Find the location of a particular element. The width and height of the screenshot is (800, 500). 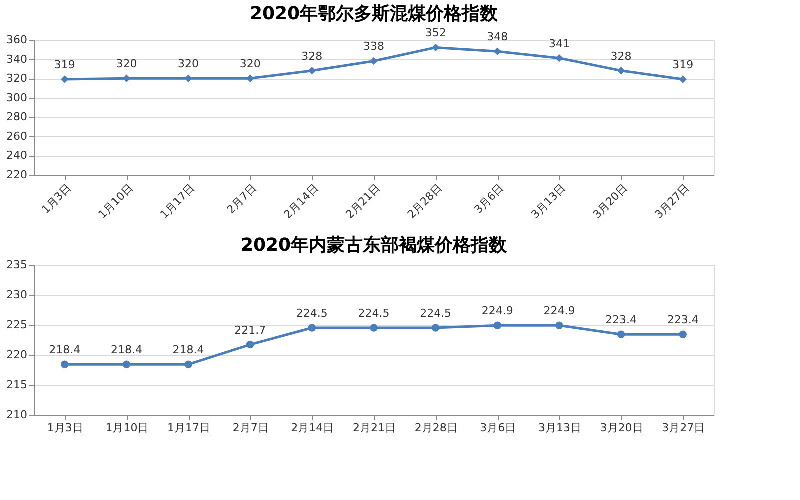

data-label: 348 is located at coordinates (497, 37).